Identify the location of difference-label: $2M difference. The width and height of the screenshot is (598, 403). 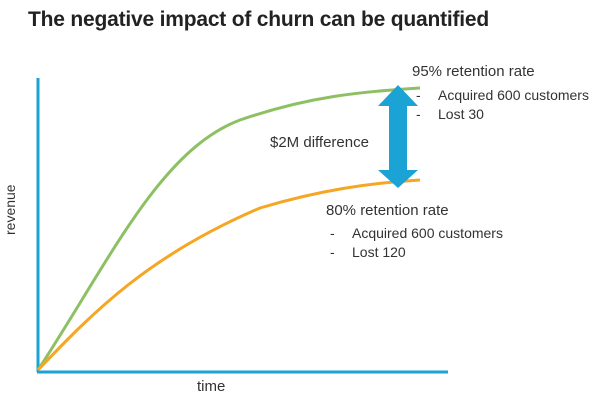
(319, 142).